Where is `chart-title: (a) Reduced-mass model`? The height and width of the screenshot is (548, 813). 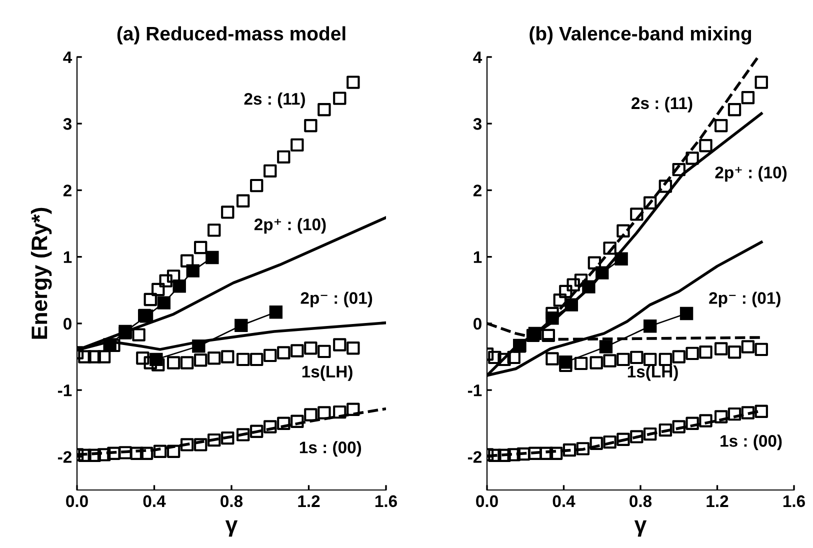
chart-title: (a) Reduced-mass model is located at coordinates (231, 35).